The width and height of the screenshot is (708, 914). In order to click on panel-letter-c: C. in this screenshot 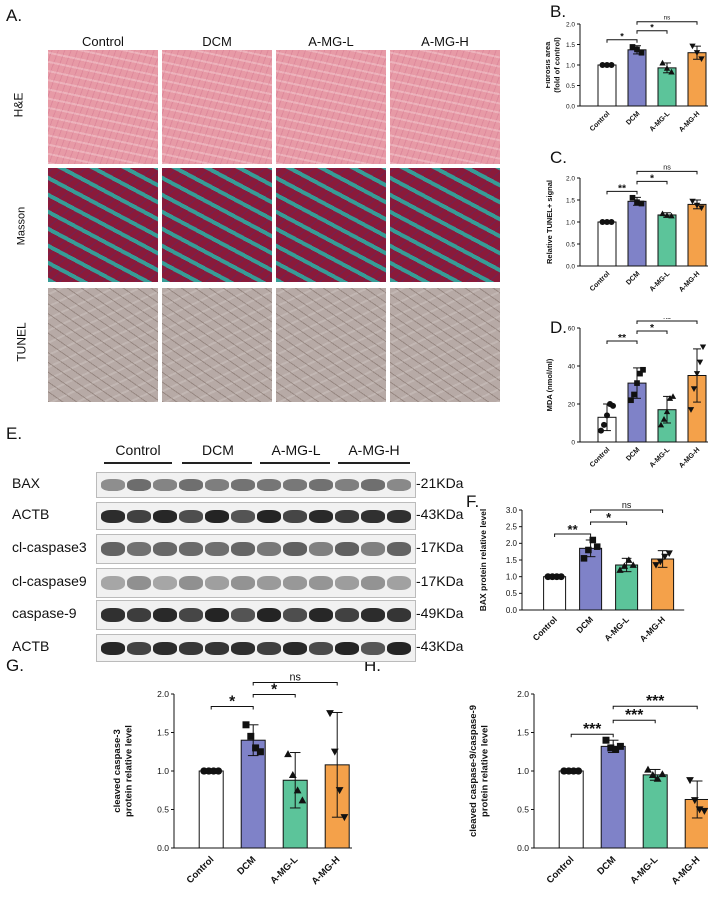, I will do `click(558, 157)`.